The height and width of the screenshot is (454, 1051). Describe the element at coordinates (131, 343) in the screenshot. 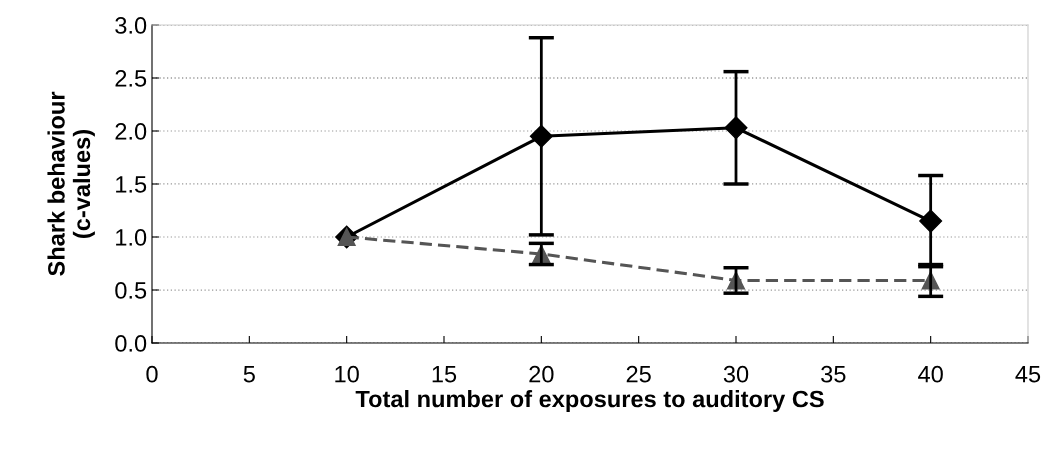

I see `y-tick-label: 0.0` at that location.